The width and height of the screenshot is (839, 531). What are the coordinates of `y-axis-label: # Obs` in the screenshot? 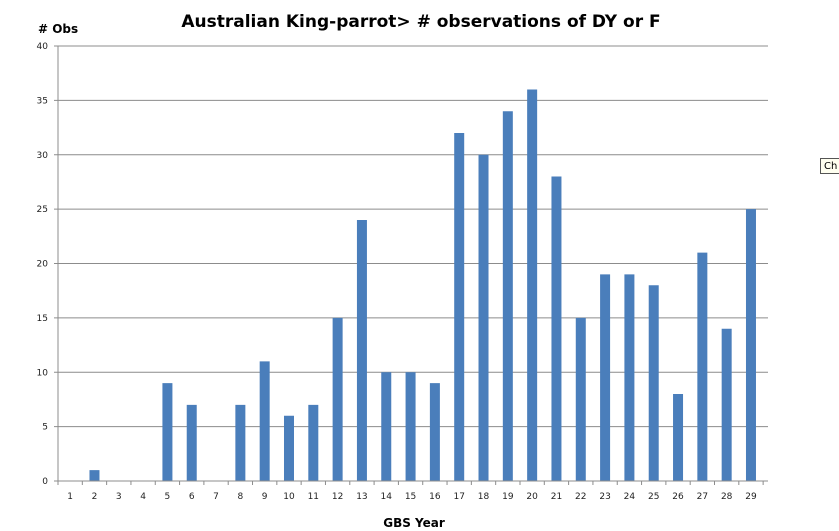 It's located at (58, 29).